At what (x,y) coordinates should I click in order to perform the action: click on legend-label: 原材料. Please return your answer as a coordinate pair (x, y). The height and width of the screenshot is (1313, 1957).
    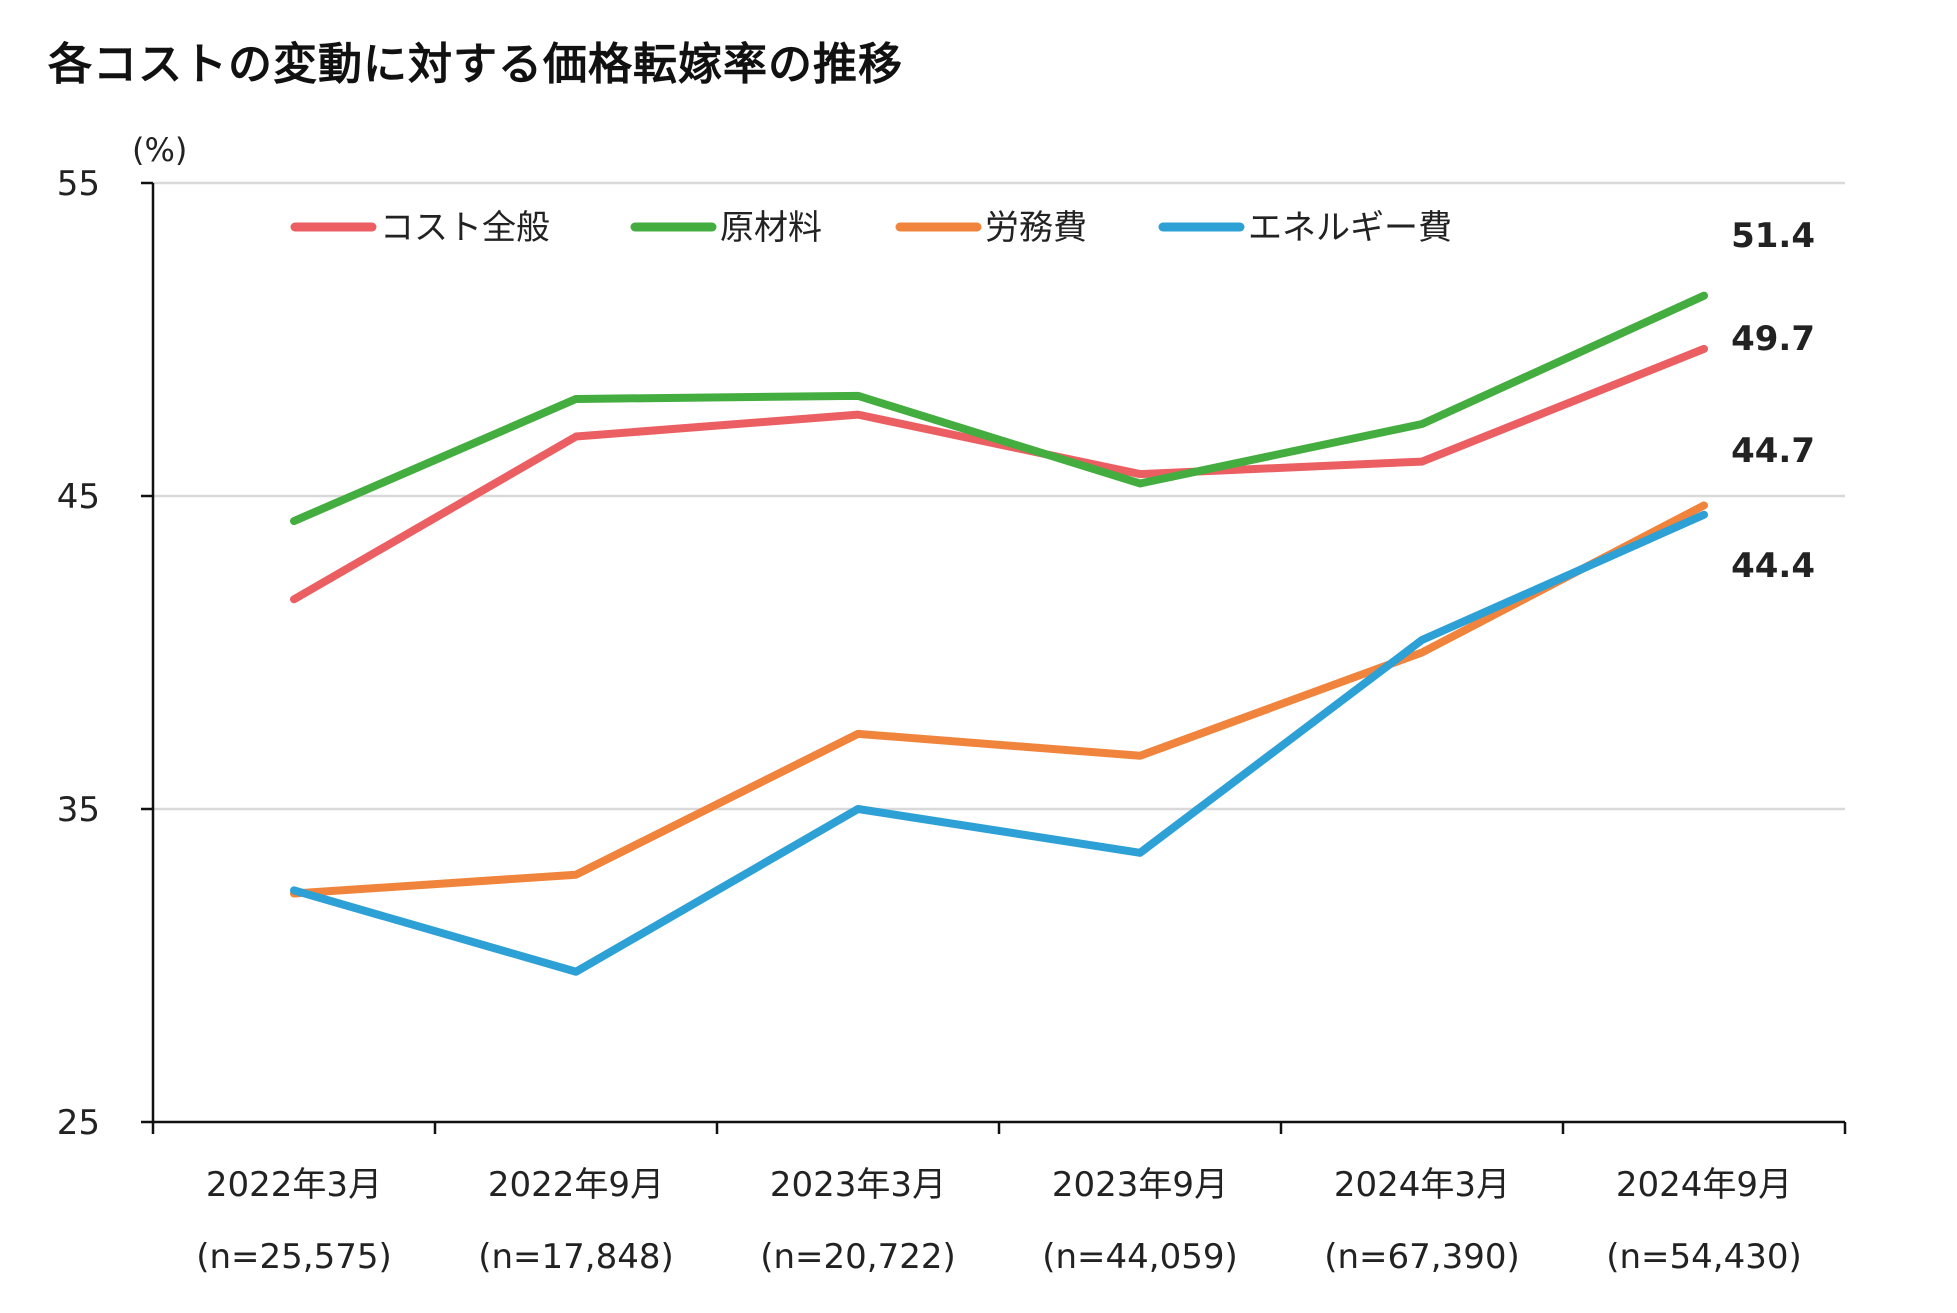
    Looking at the image, I should click on (771, 228).